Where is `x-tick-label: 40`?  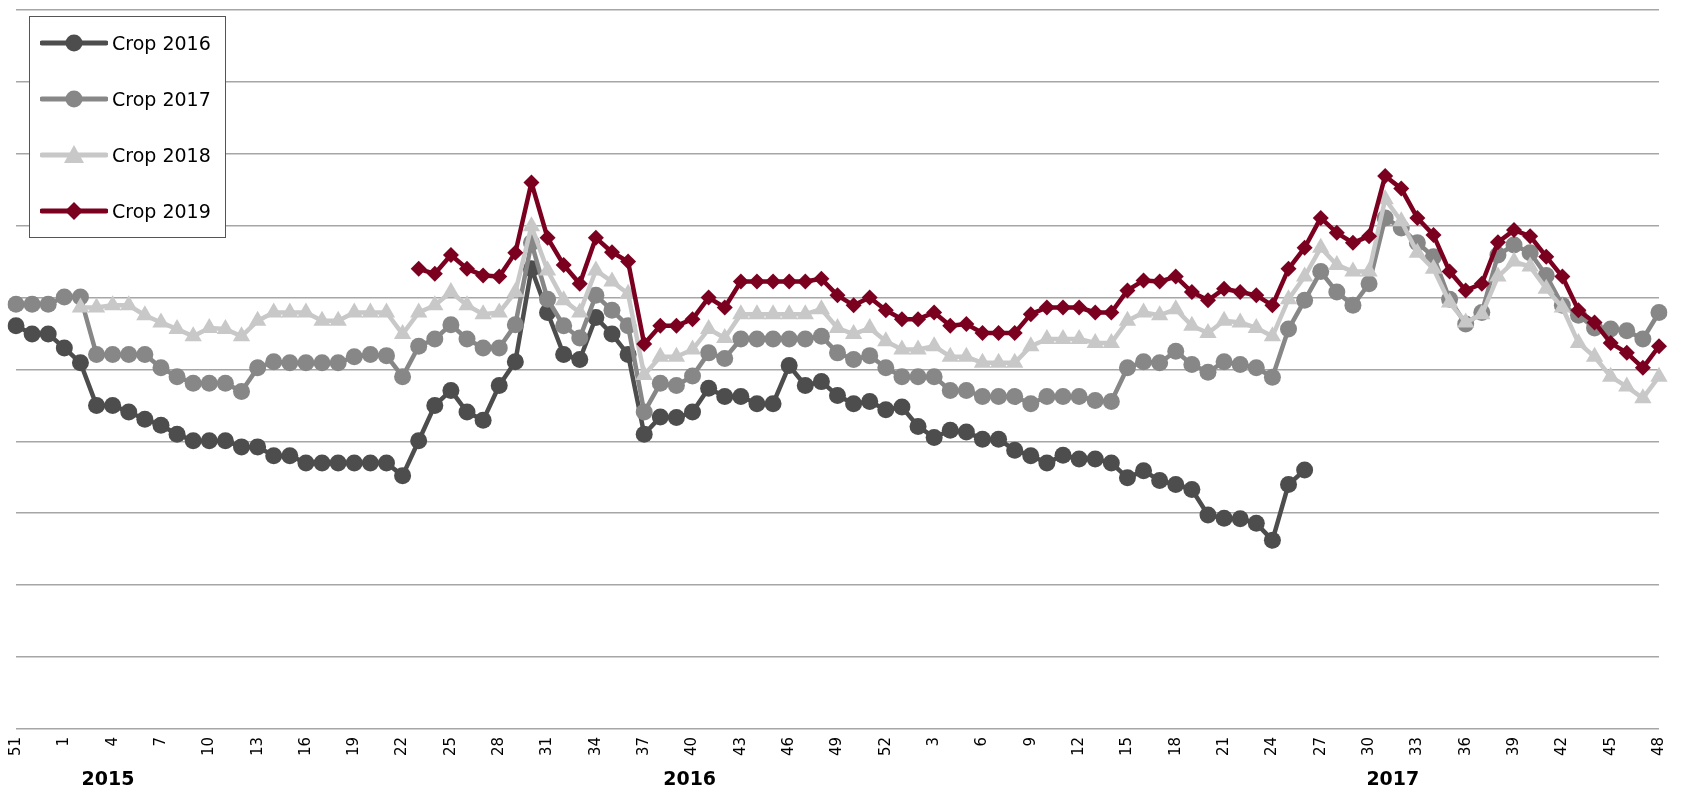
x-tick-label: 40 is located at coordinates (691, 746).